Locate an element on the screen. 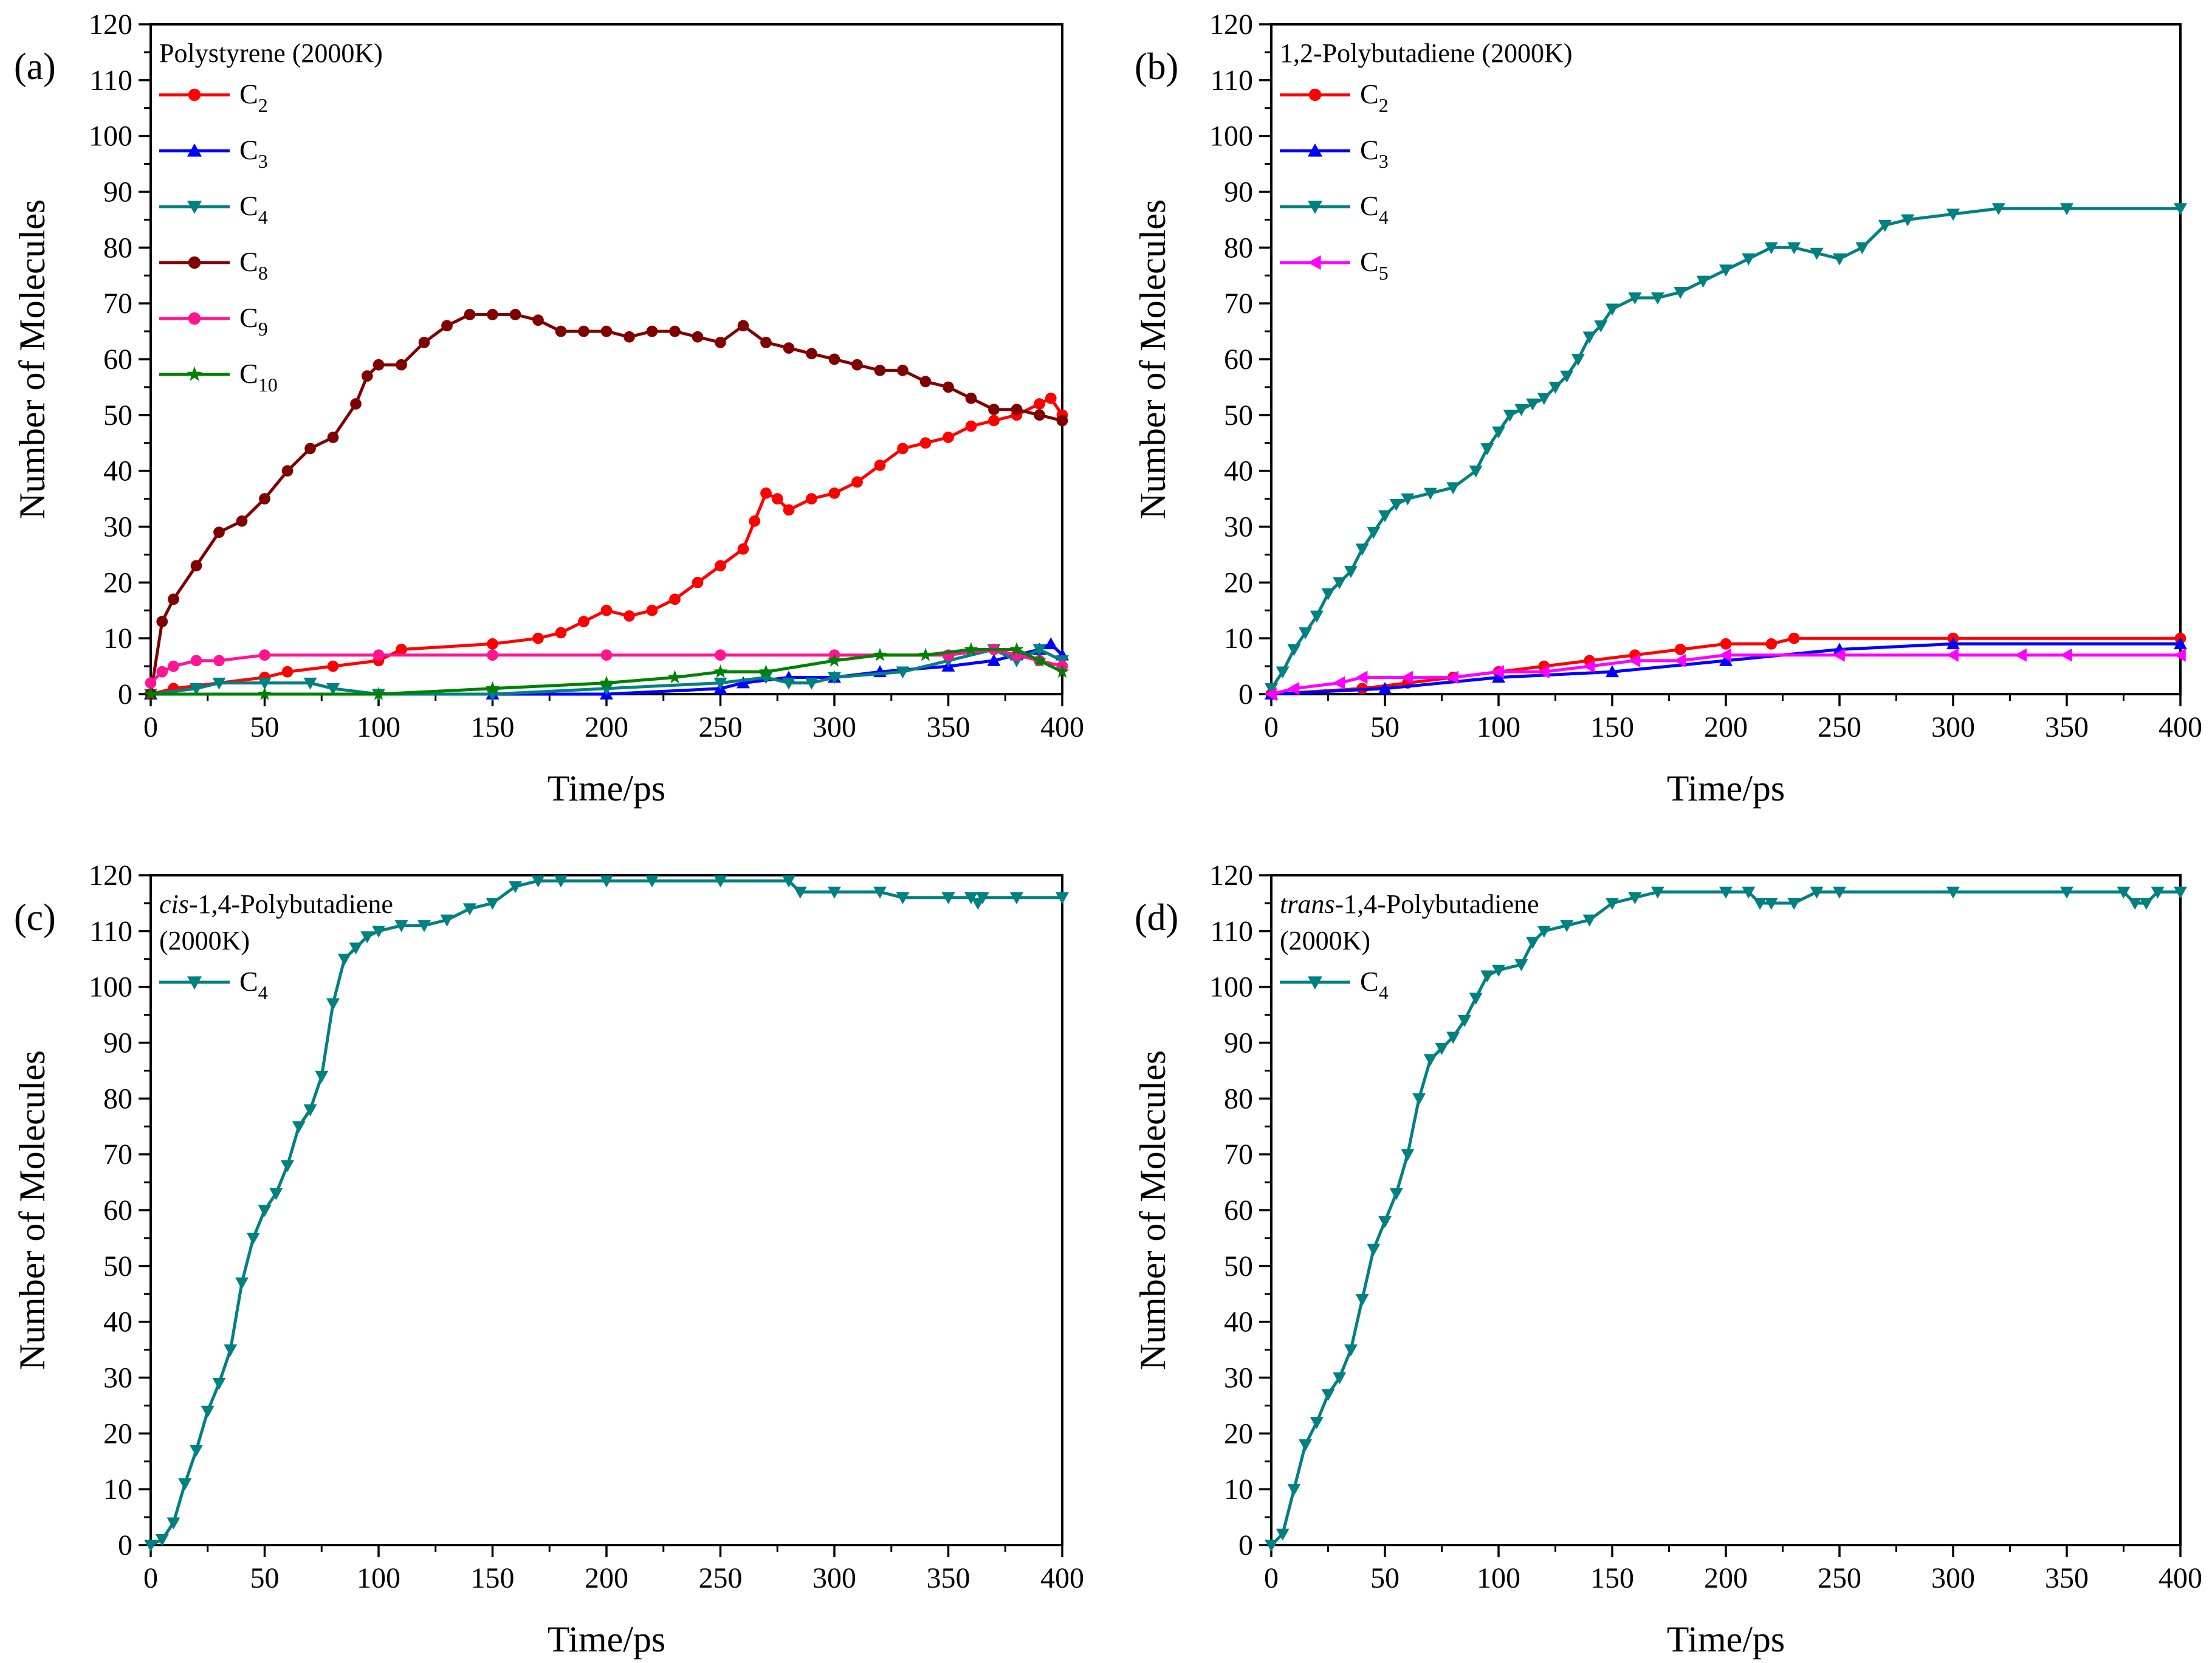  y-tick-label: 10 is located at coordinates (1238, 1489).